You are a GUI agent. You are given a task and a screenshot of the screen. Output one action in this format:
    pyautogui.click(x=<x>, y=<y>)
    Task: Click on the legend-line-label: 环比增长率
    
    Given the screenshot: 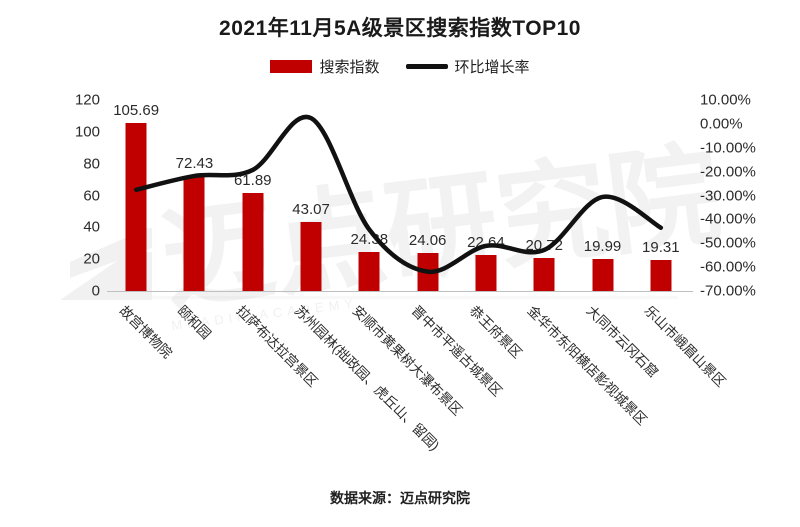 What is the action you would take?
    pyautogui.click(x=492, y=67)
    